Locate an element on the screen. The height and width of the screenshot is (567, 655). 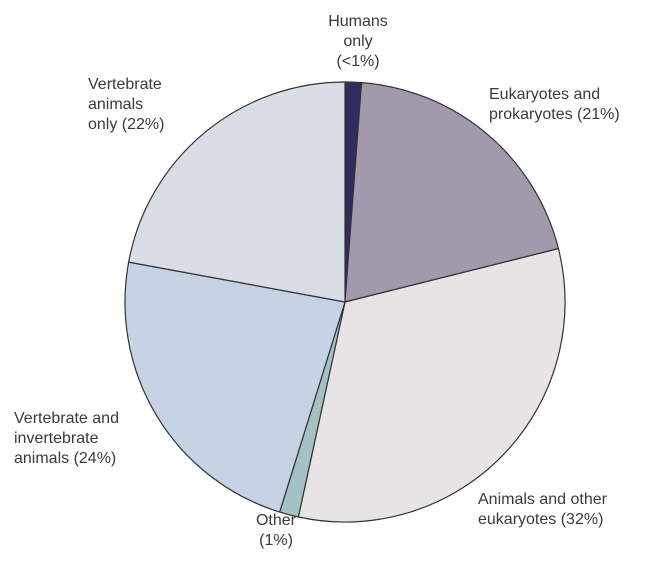
slice-label-line: only (22%) is located at coordinates (126, 124).